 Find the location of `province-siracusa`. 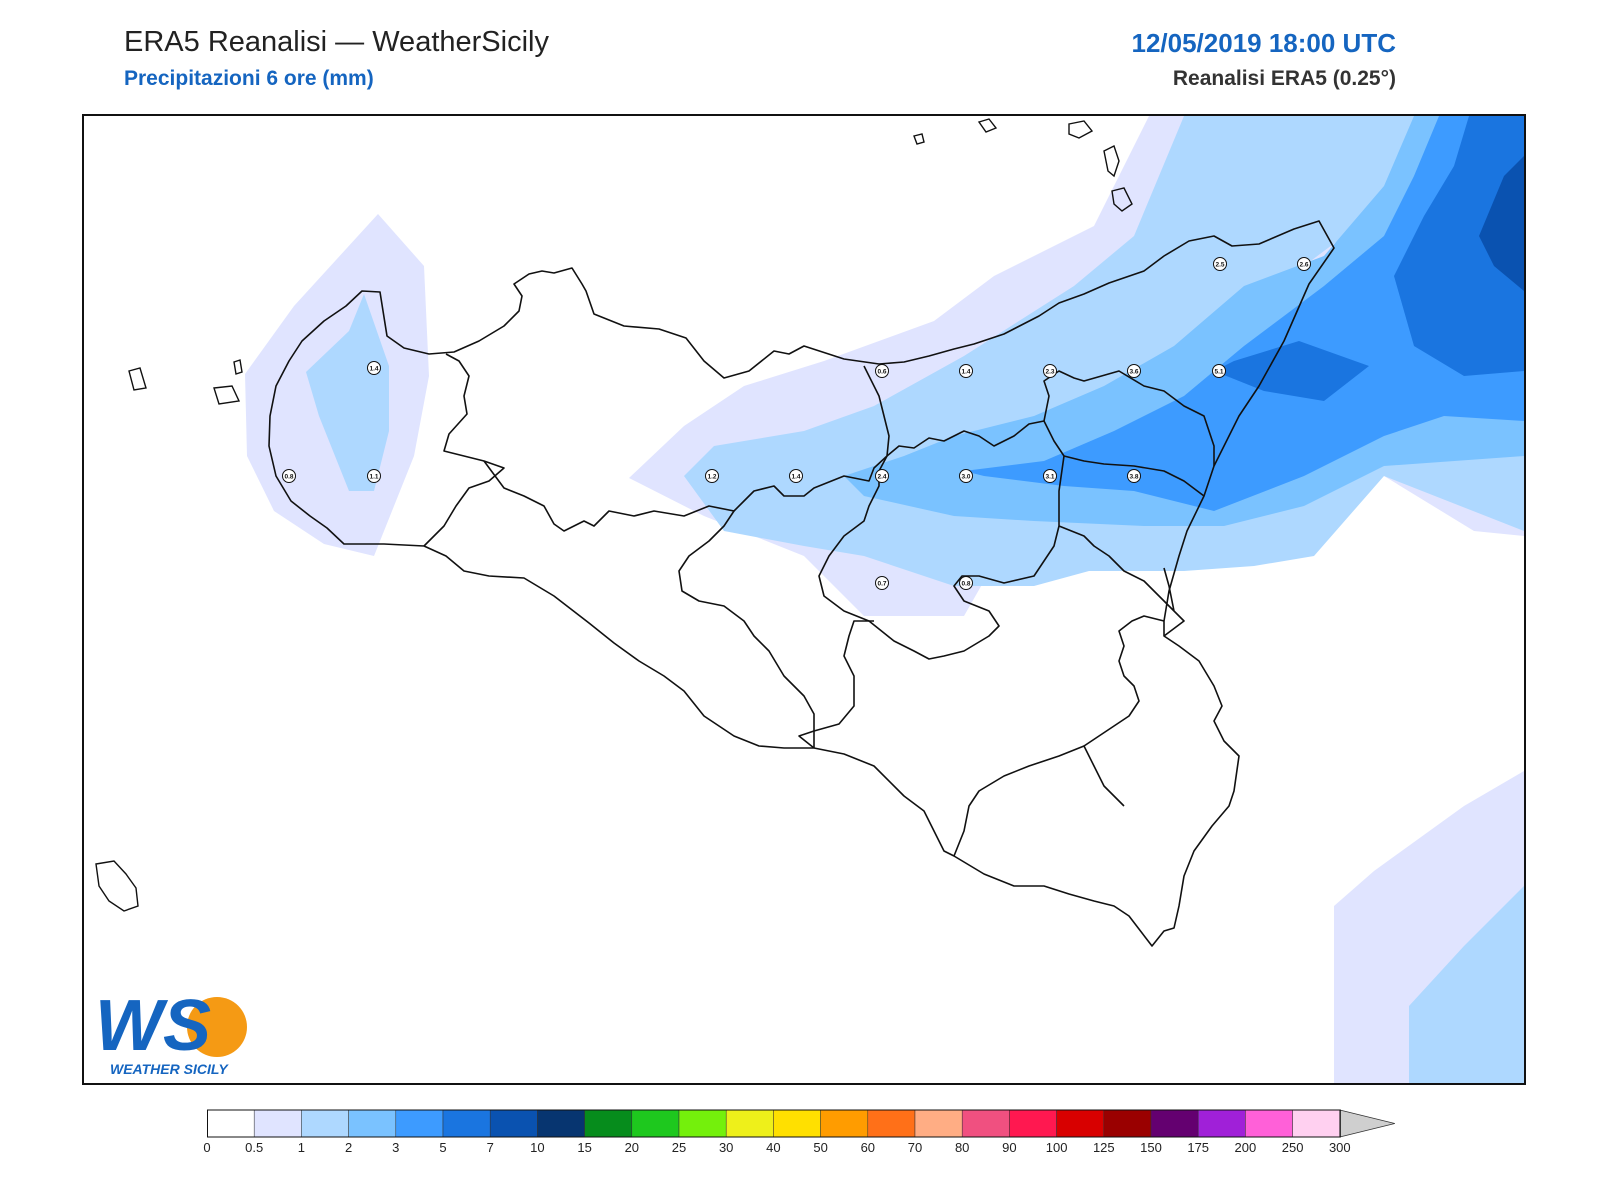

province-siracusa is located at coordinates (1124, 681).